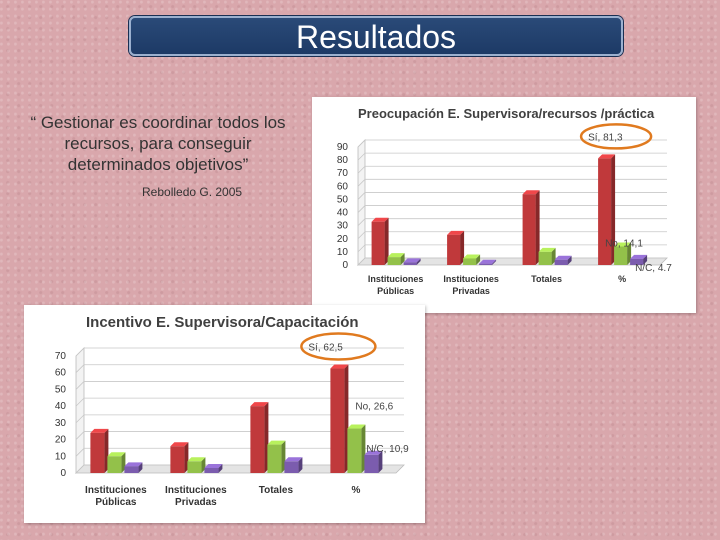  What do you see at coordinates (653, 268) in the screenshot?
I see `annotation-3: N/C, 4.7` at bounding box center [653, 268].